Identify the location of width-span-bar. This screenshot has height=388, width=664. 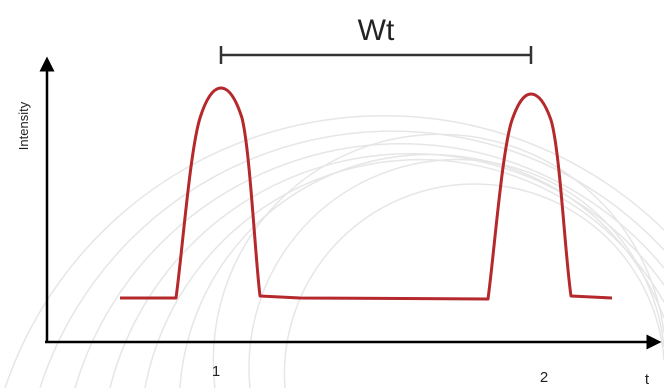
(376, 55).